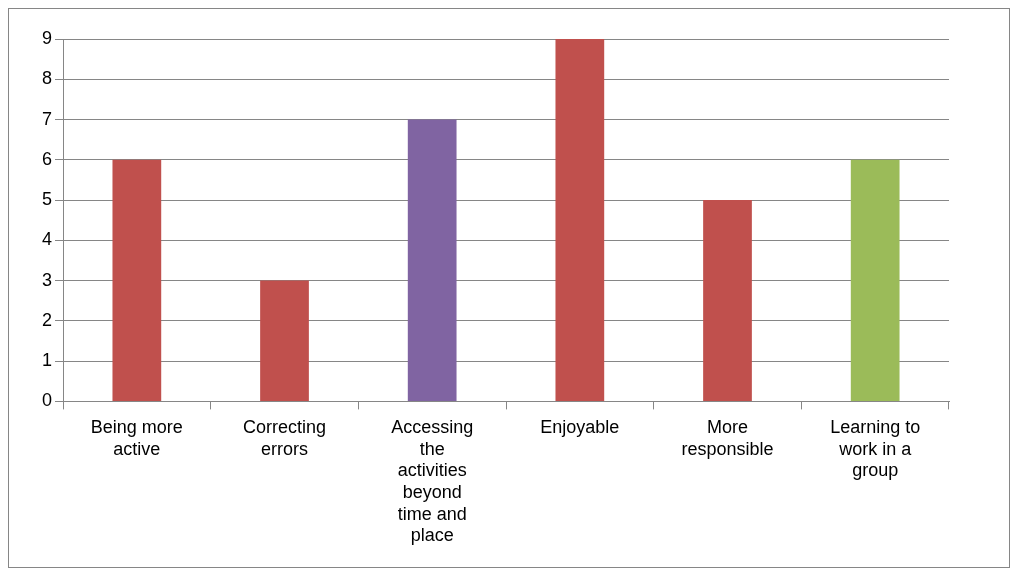  What do you see at coordinates (47, 279) in the screenshot?
I see `y-tick-label: 3` at bounding box center [47, 279].